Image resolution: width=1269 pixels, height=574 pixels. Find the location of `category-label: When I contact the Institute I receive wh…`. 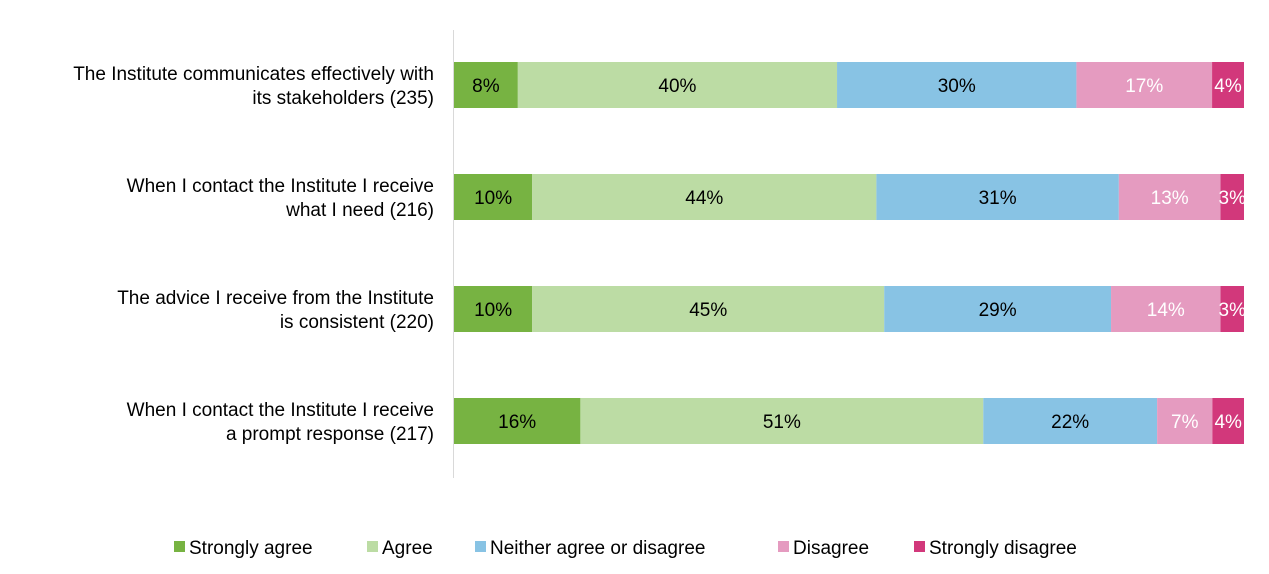

category-label: When I contact the Institute I receive wh… is located at coordinates (280, 198).